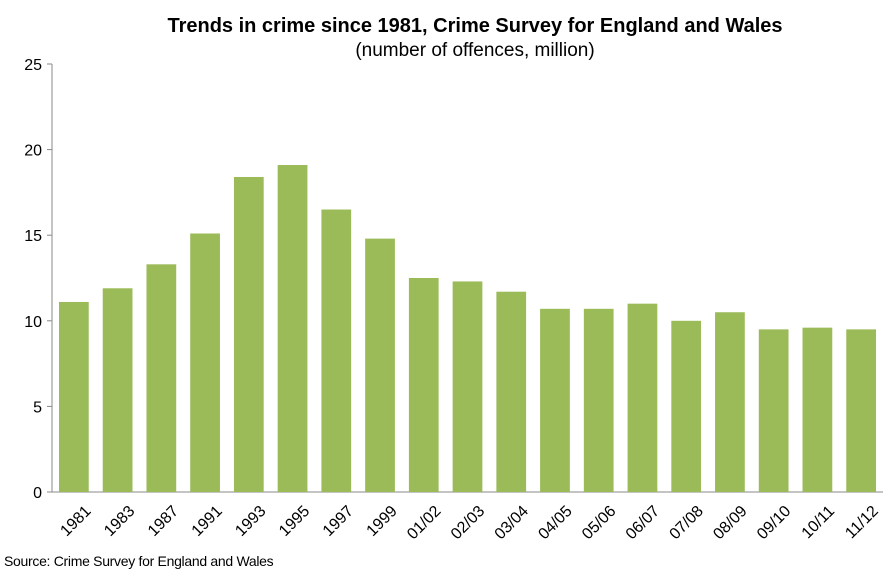  Describe the element at coordinates (862, 523) in the screenshot. I see `x-tick-label: 11/12` at that location.